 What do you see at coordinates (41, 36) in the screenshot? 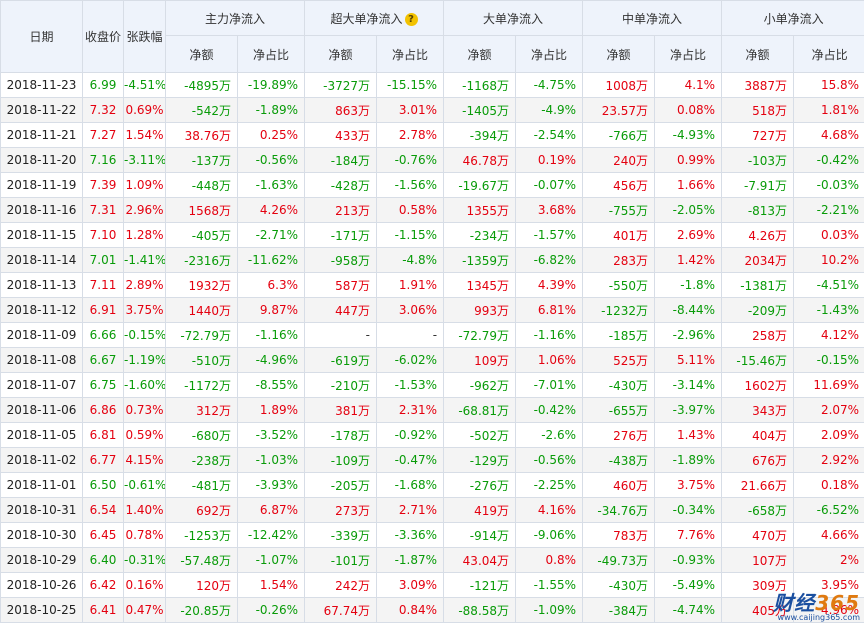
I see `column-header-date: 日期` at bounding box center [41, 36].